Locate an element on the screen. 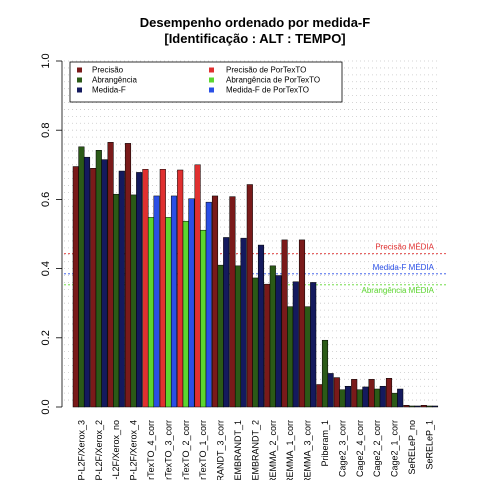  legend-label: Precisão de PorTexTO is located at coordinates (266, 70).